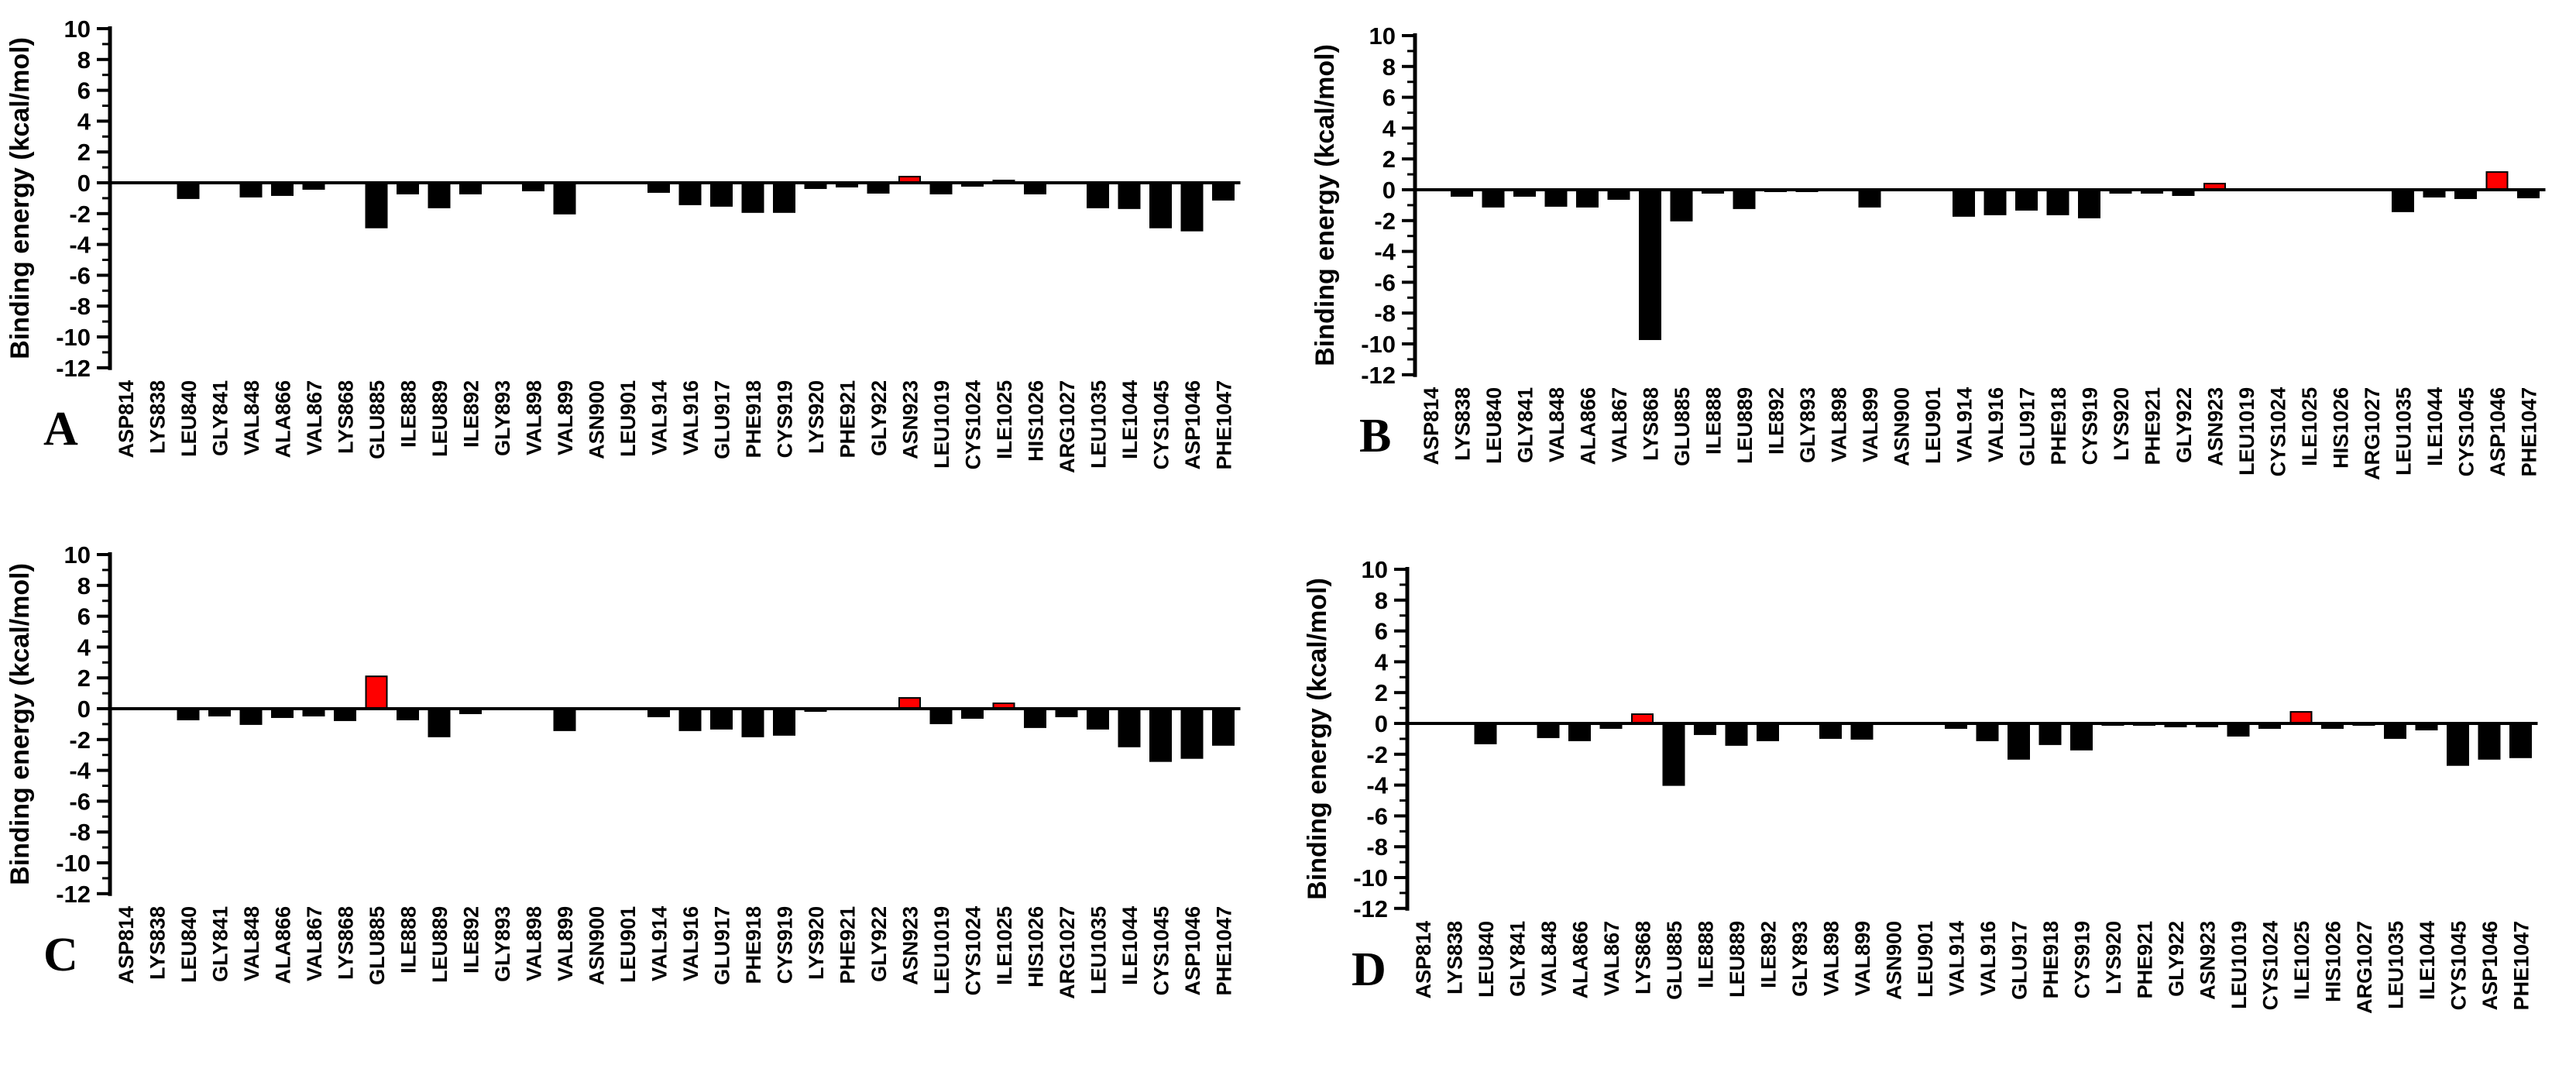 Image resolution: width=2576 pixels, height=1065 pixels. What do you see at coordinates (346, 943) in the screenshot?
I see `x-tick-label-LYS868: LYS868` at bounding box center [346, 943].